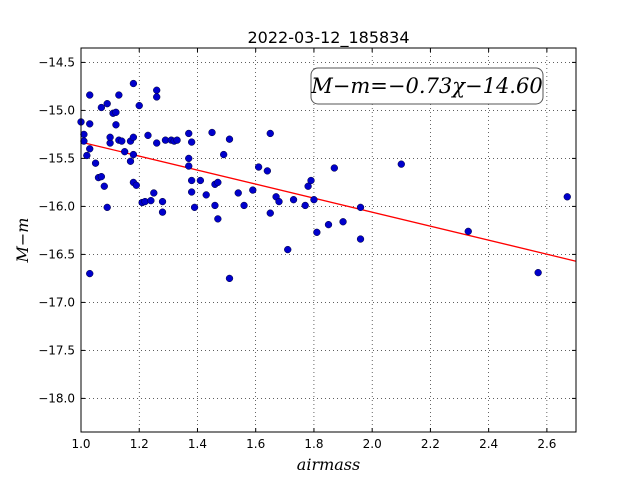 The width and height of the screenshot is (640, 480). What do you see at coordinates (56, 110) in the screenshot?
I see `y-tick-label: −15.0` at bounding box center [56, 110].